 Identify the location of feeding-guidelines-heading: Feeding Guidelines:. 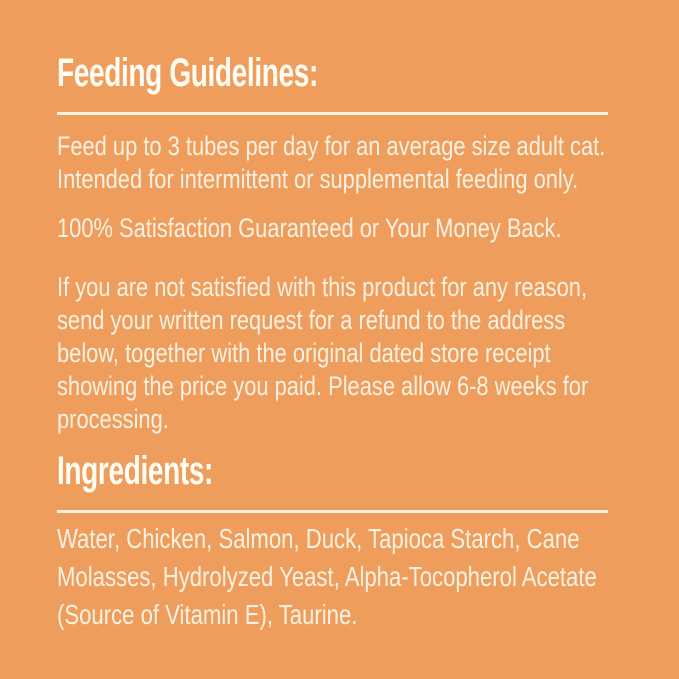
(187, 73).